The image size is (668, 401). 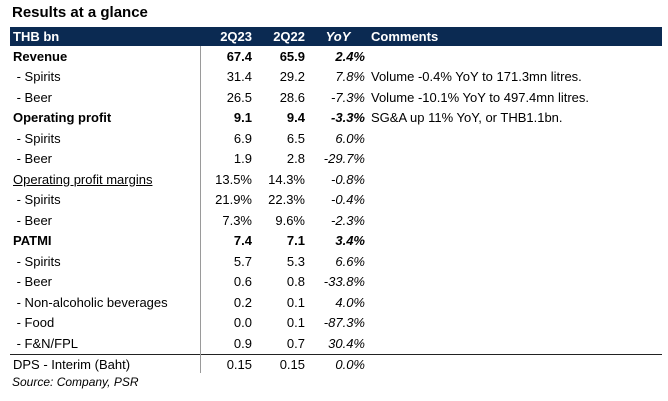 What do you see at coordinates (292, 56) in the screenshot?
I see `row-value-2q22-text: 65.9` at bounding box center [292, 56].